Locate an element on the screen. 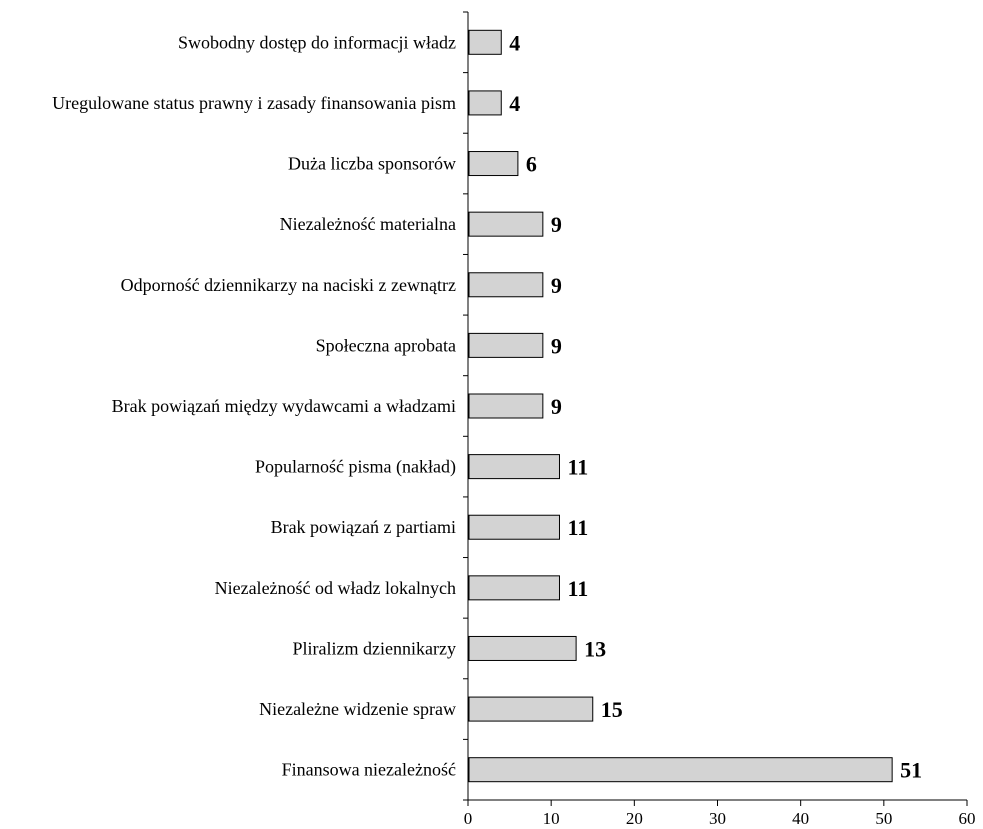 The height and width of the screenshot is (829, 983). x-tick-label: 60 is located at coordinates (967, 818).